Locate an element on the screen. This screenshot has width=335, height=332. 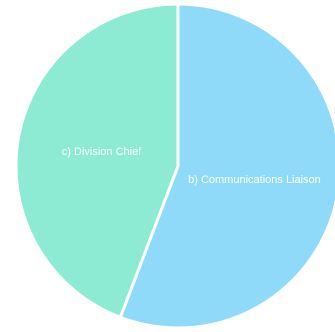
pie-slice-label-1: b) Communications Liaison is located at coordinates (254, 180).